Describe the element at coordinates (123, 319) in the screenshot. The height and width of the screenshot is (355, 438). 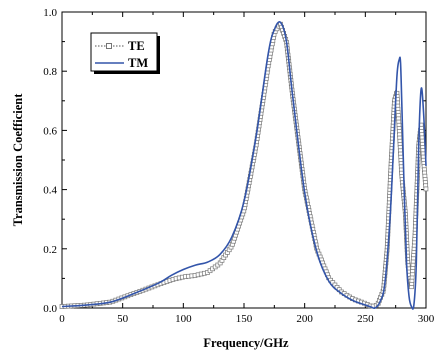
I see `x-tick-label: 50` at that location.